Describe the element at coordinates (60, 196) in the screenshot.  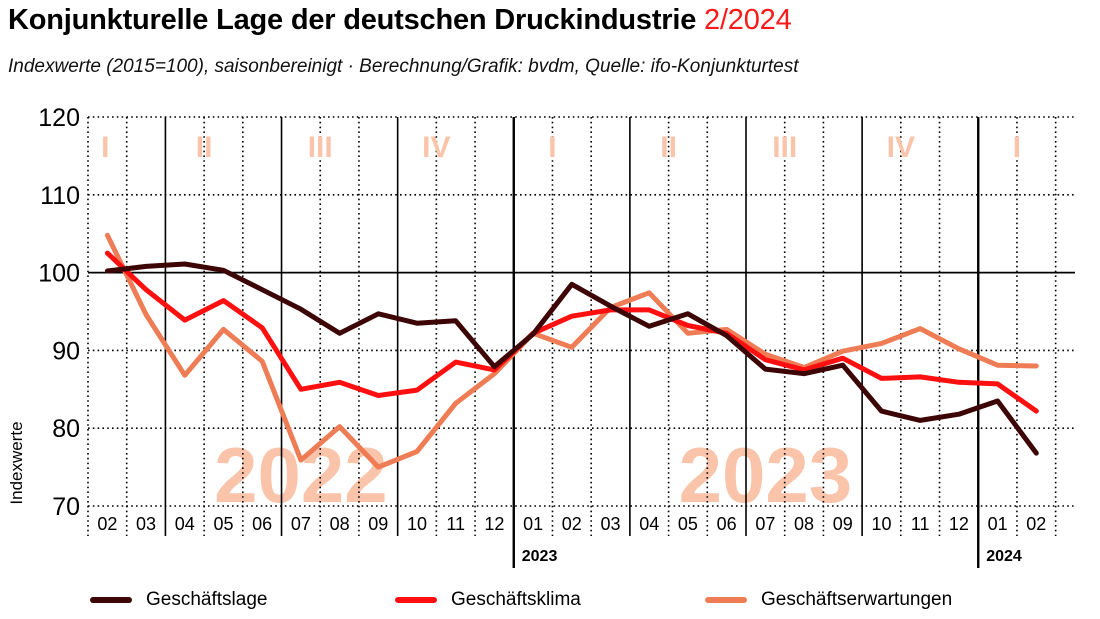
I see `y-tick-label: 110` at that location.